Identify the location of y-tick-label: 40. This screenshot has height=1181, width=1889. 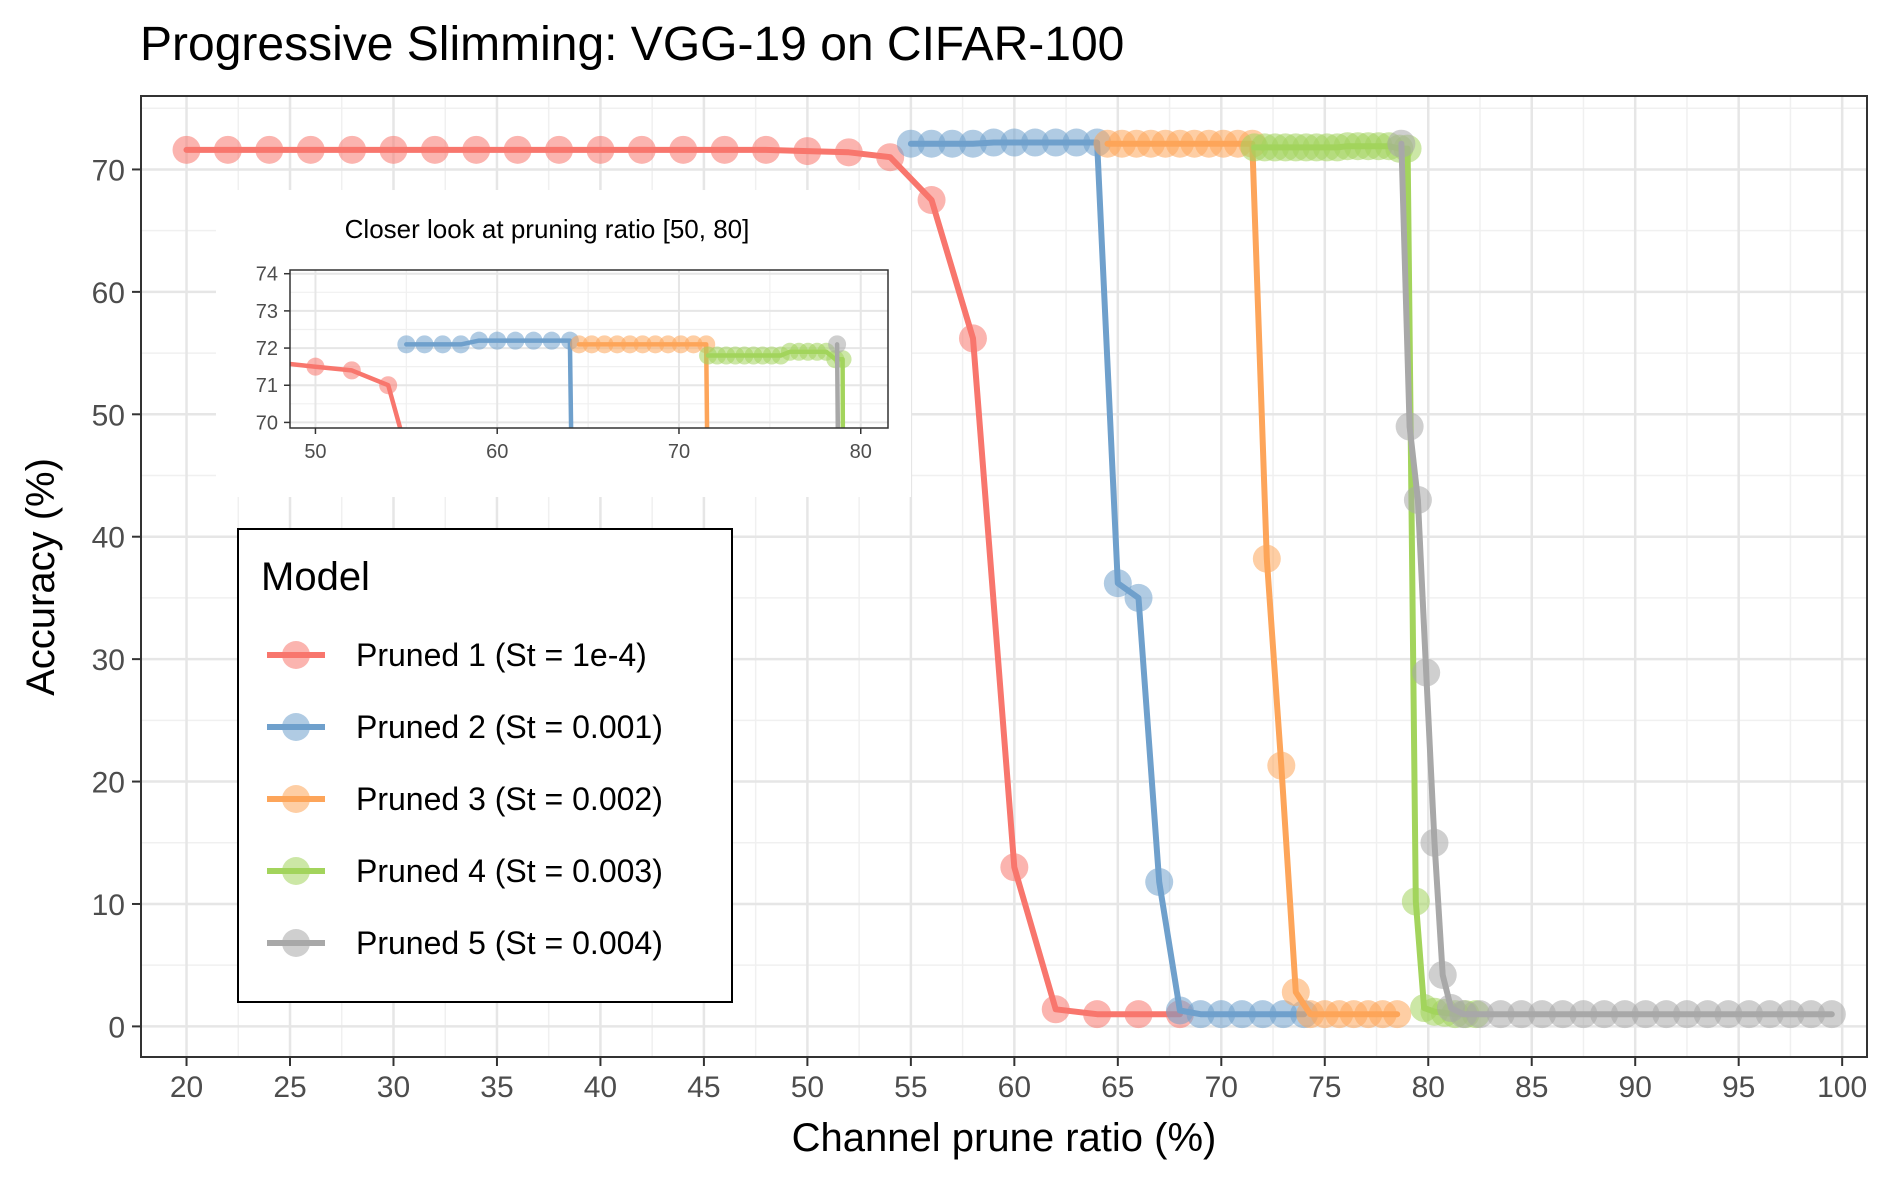
(108, 538).